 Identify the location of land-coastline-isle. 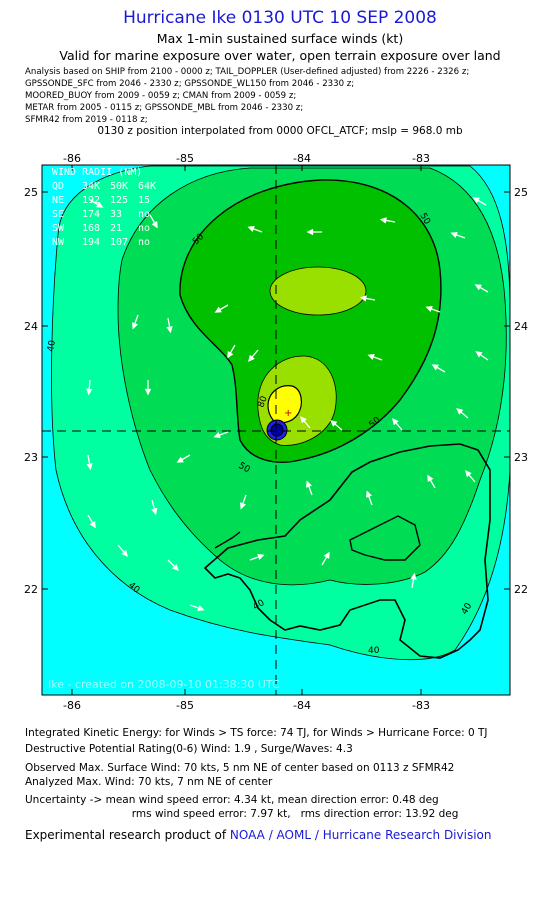
(385, 538).